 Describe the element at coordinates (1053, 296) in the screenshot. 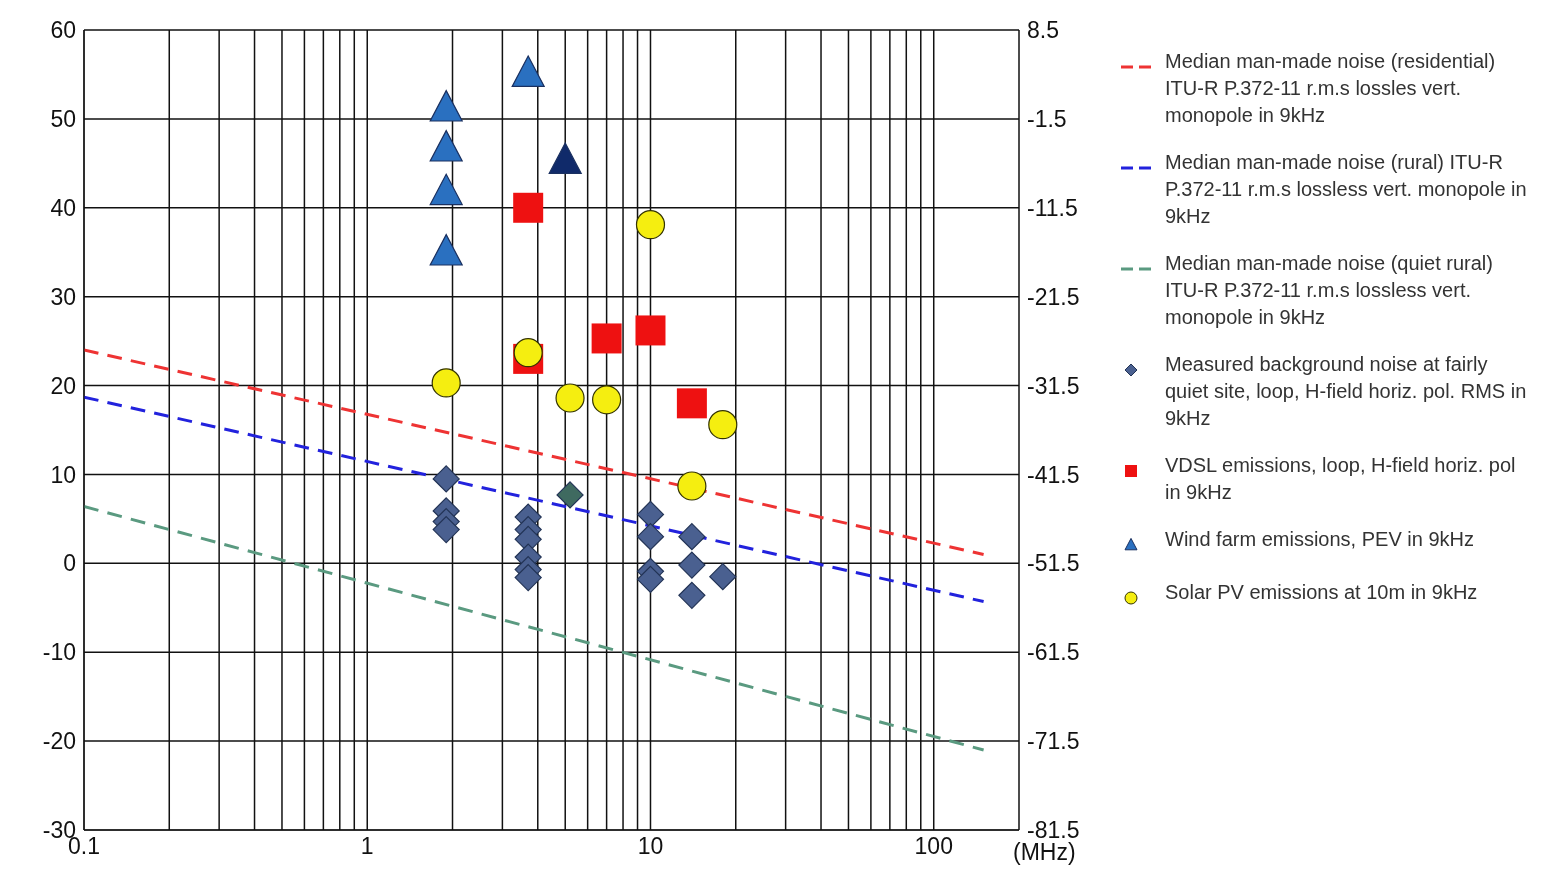

I see `y2-tick-label: -21.5` at that location.